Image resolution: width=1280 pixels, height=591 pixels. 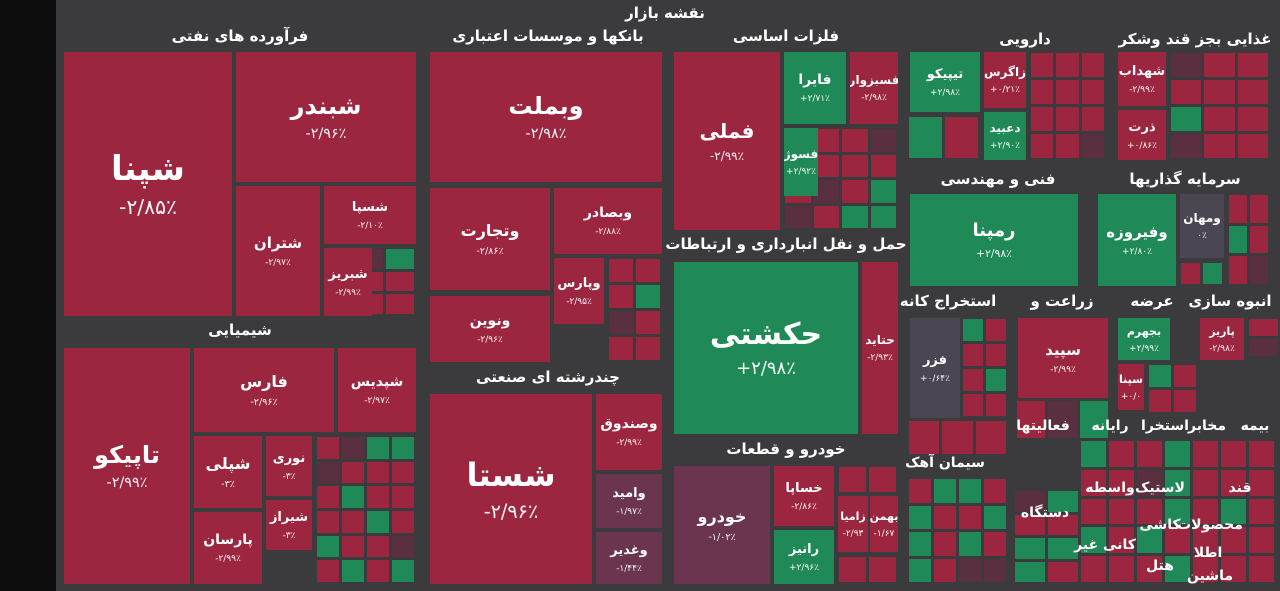 I want to click on stock-tile: رمپنا +۲/۹۸٪, so click(x=994, y=240).